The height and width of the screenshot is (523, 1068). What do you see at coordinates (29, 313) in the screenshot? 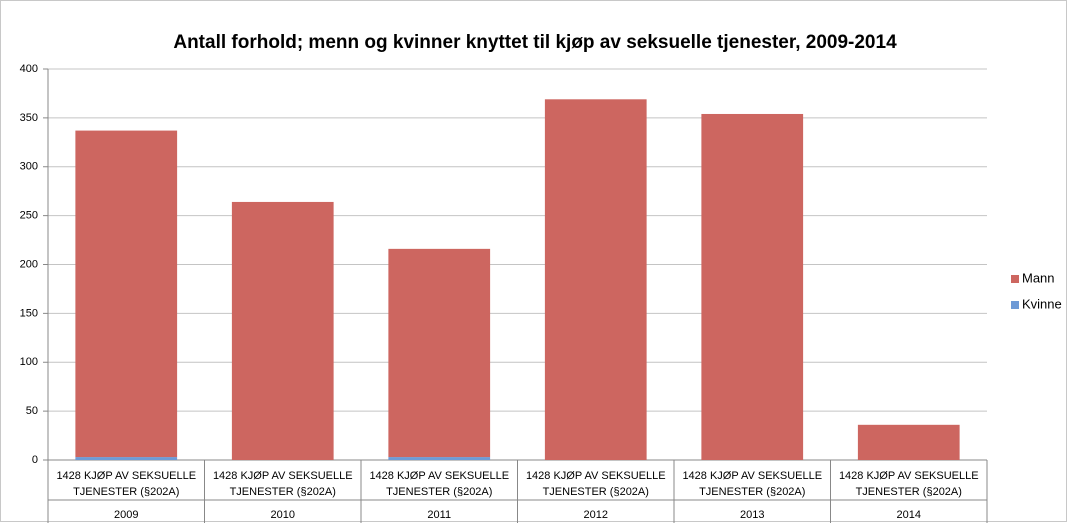
I see `y-tick-label: 150` at bounding box center [29, 313].